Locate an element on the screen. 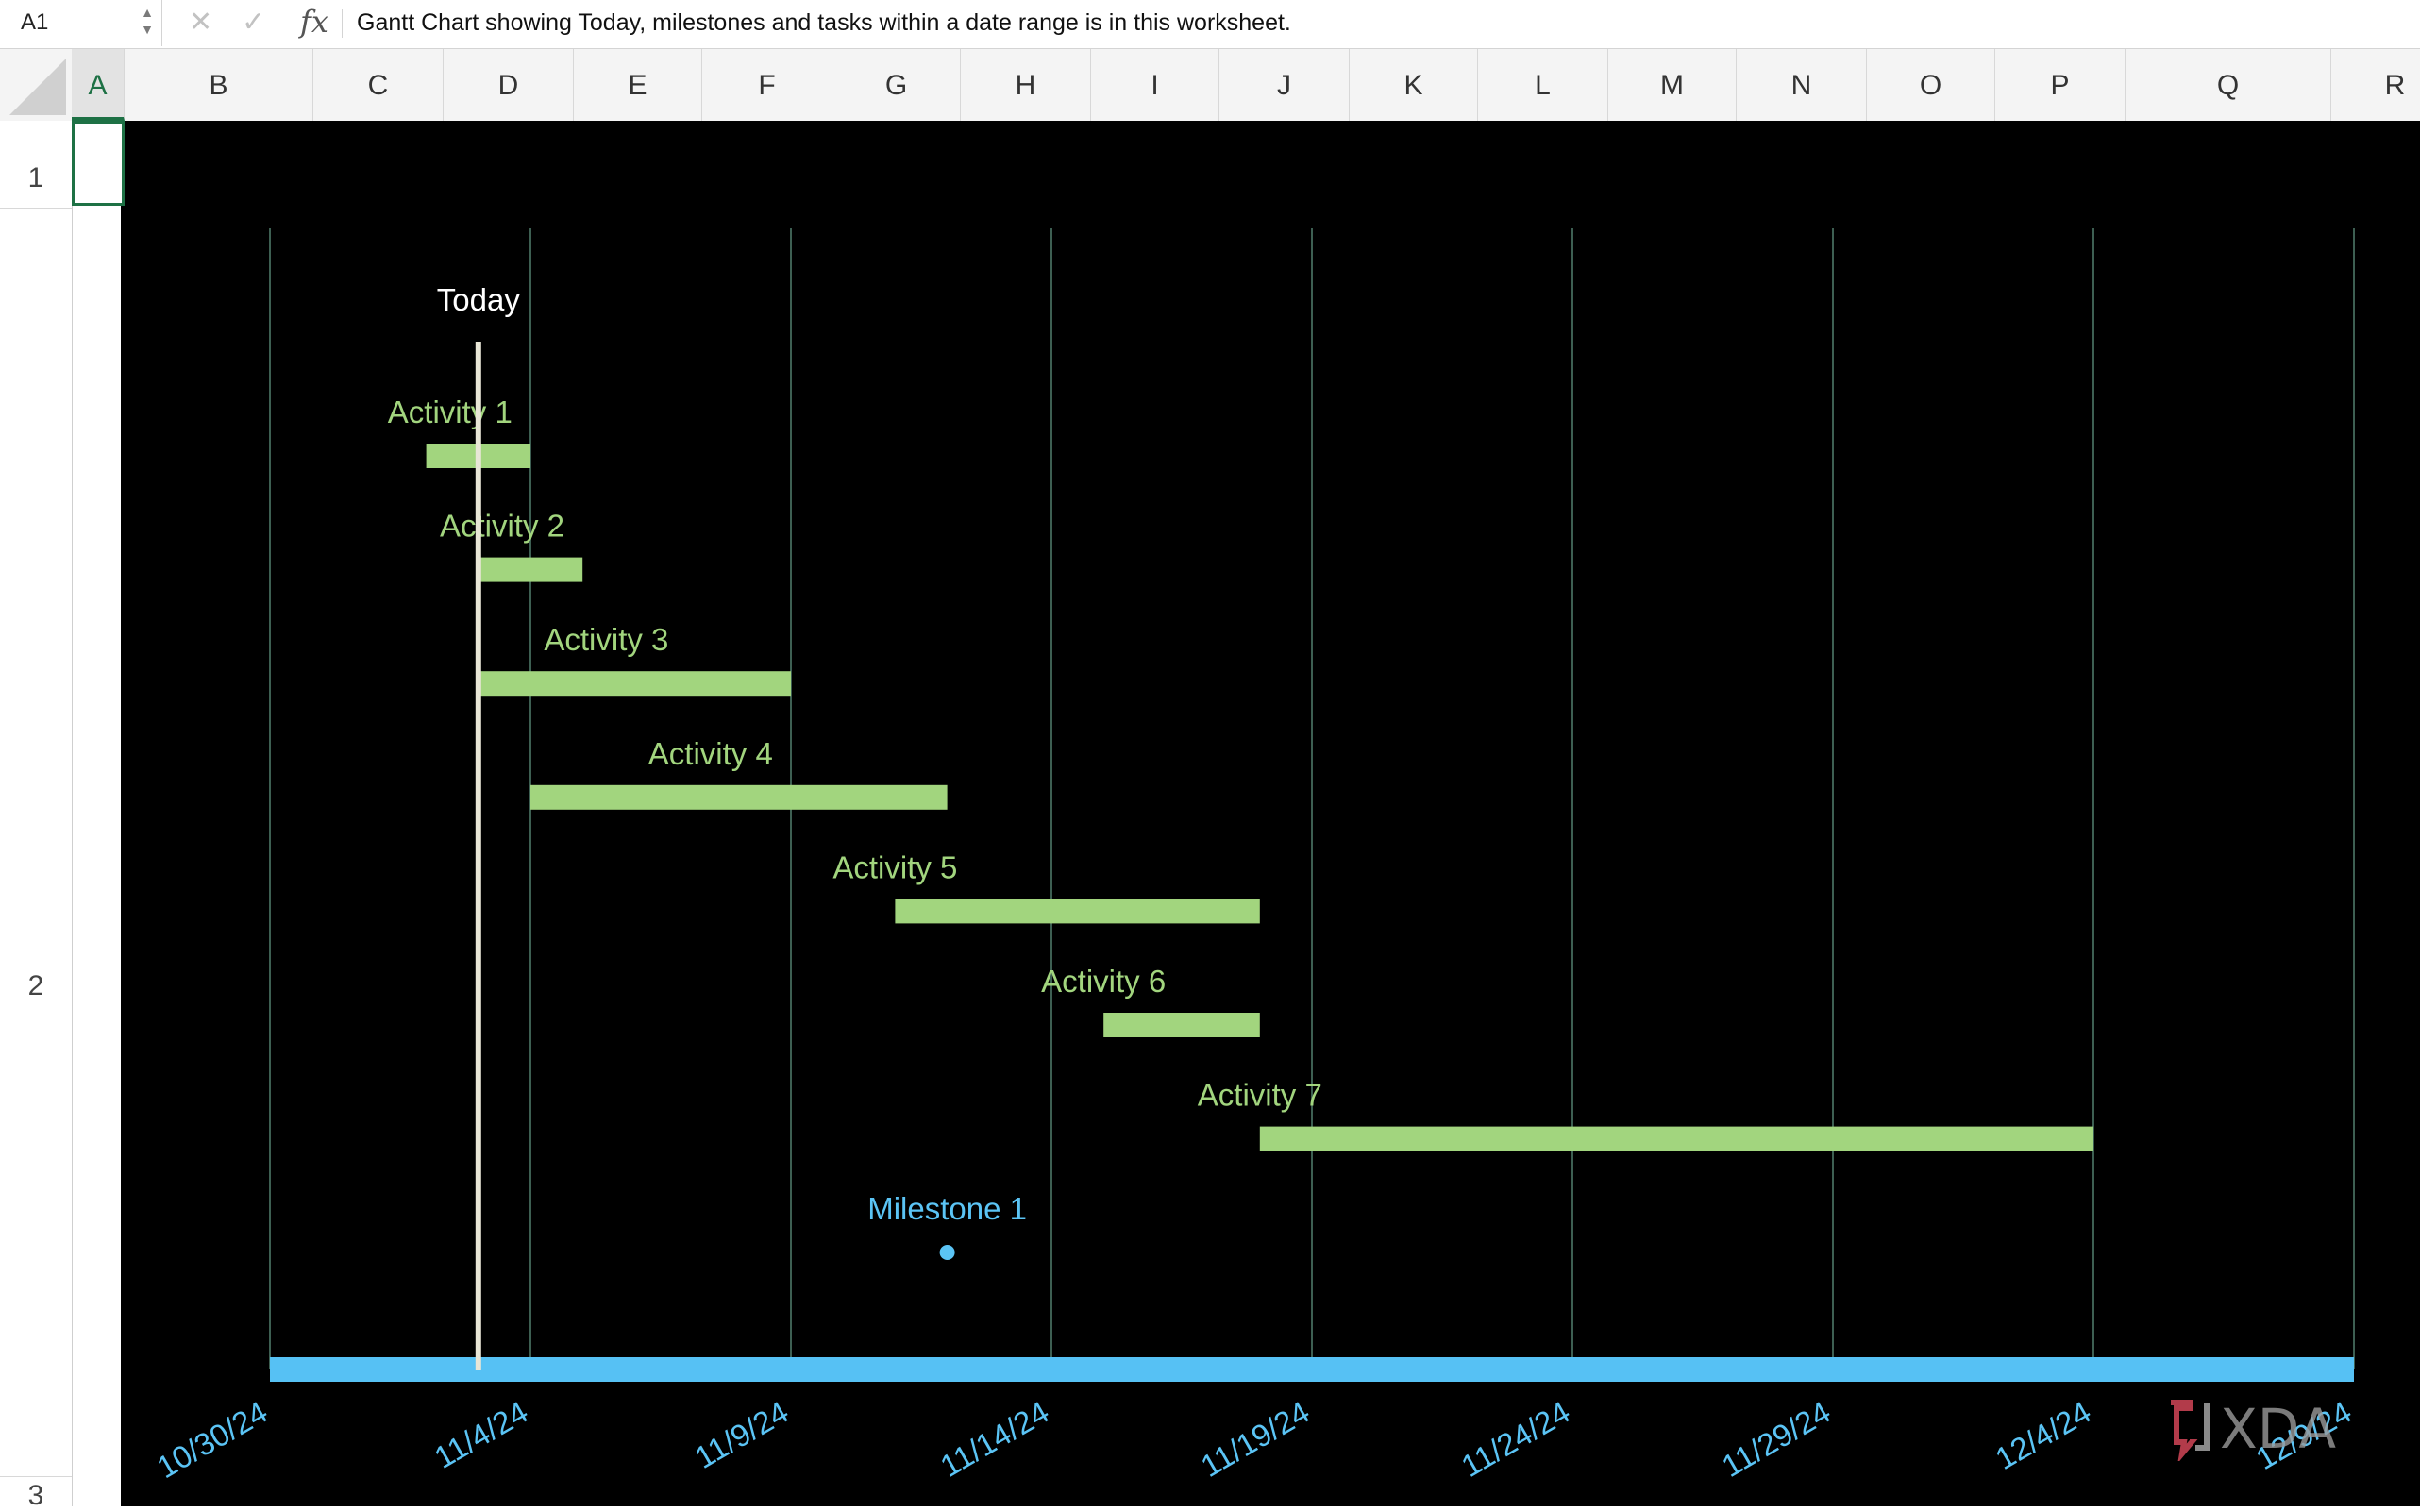  x-tick-label: 10/30/24 is located at coordinates (212, 1439).